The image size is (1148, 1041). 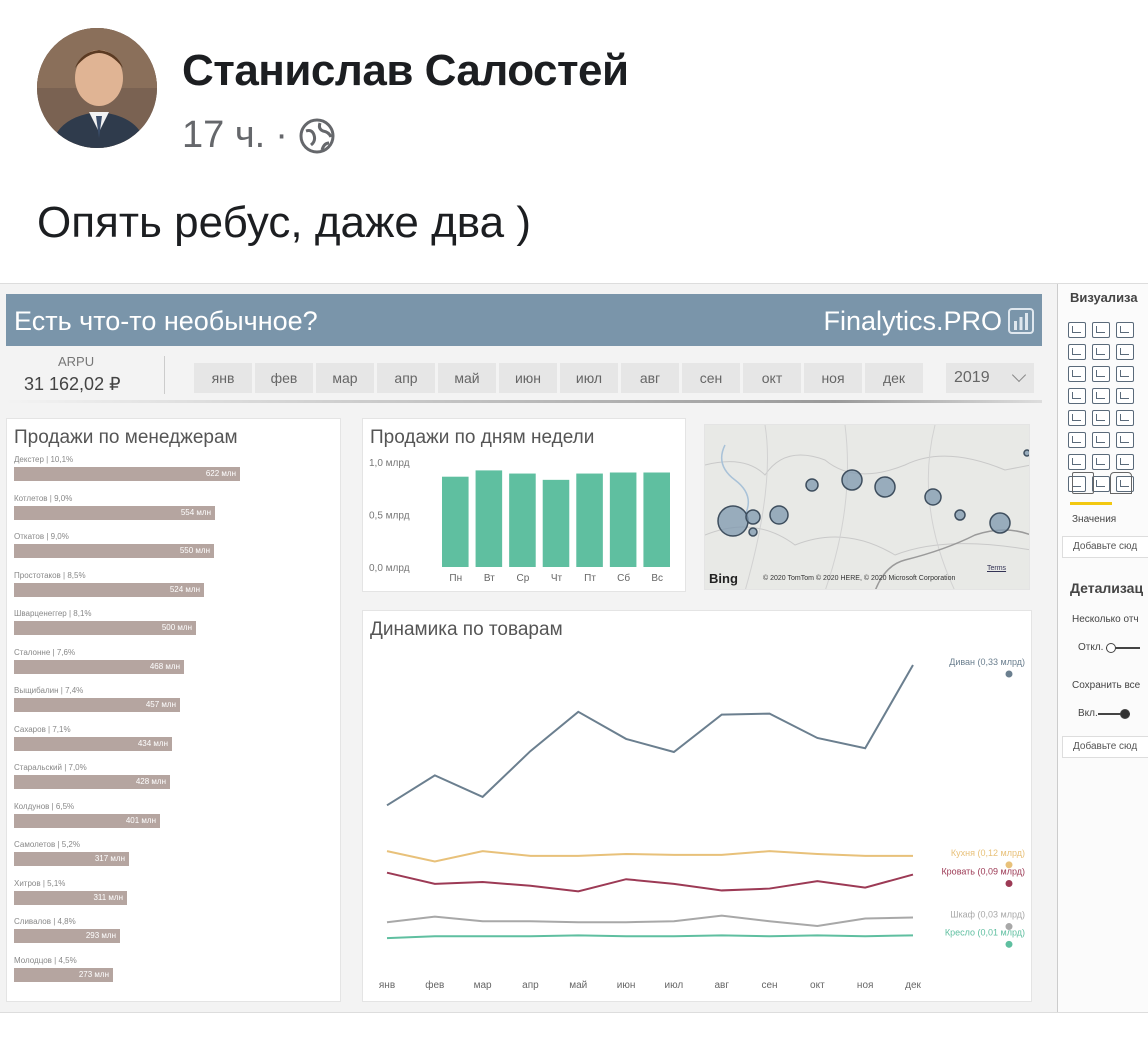 I want to click on month-button: апр, so click(x=406, y=378).